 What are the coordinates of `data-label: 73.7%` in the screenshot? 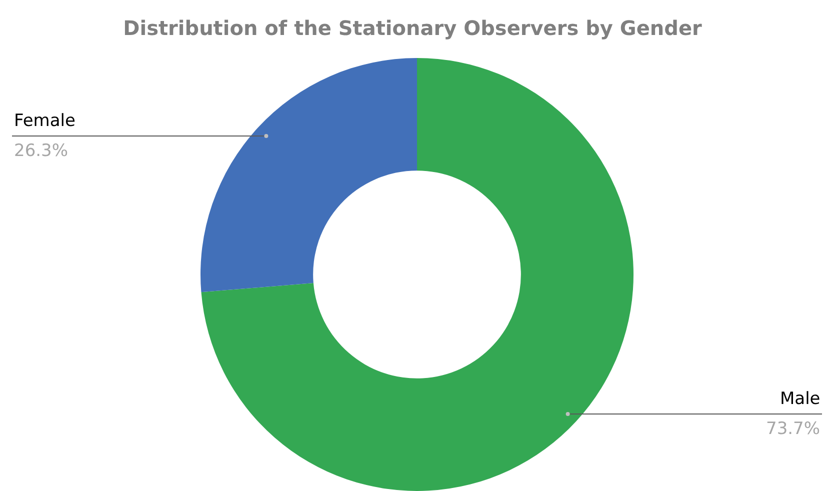 It's located at (793, 429).